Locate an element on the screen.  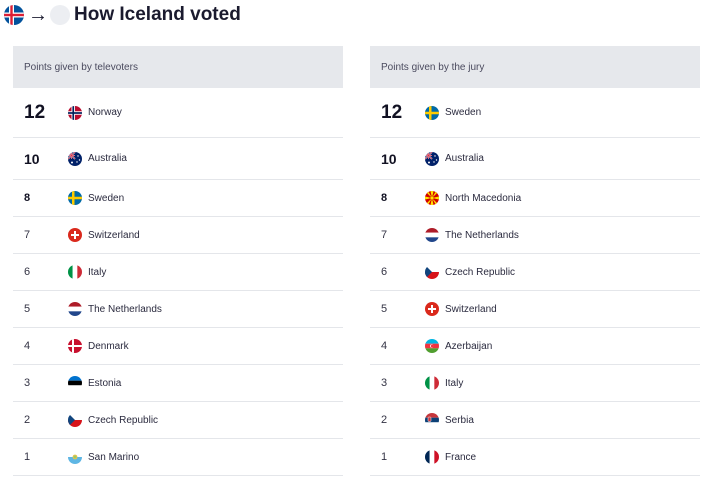
azerbaijan-flag-icon is located at coordinates (432, 346).